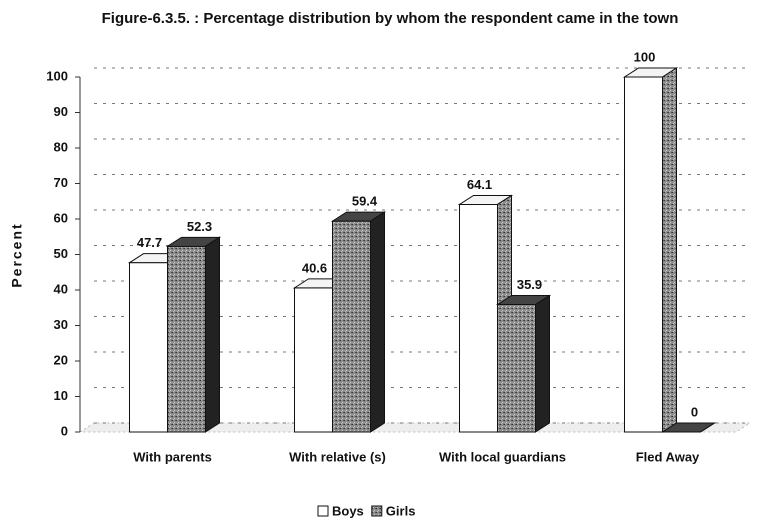 This screenshot has width=768, height=528. What do you see at coordinates (172, 456) in the screenshot?
I see `x-tick-label: With parents` at bounding box center [172, 456].